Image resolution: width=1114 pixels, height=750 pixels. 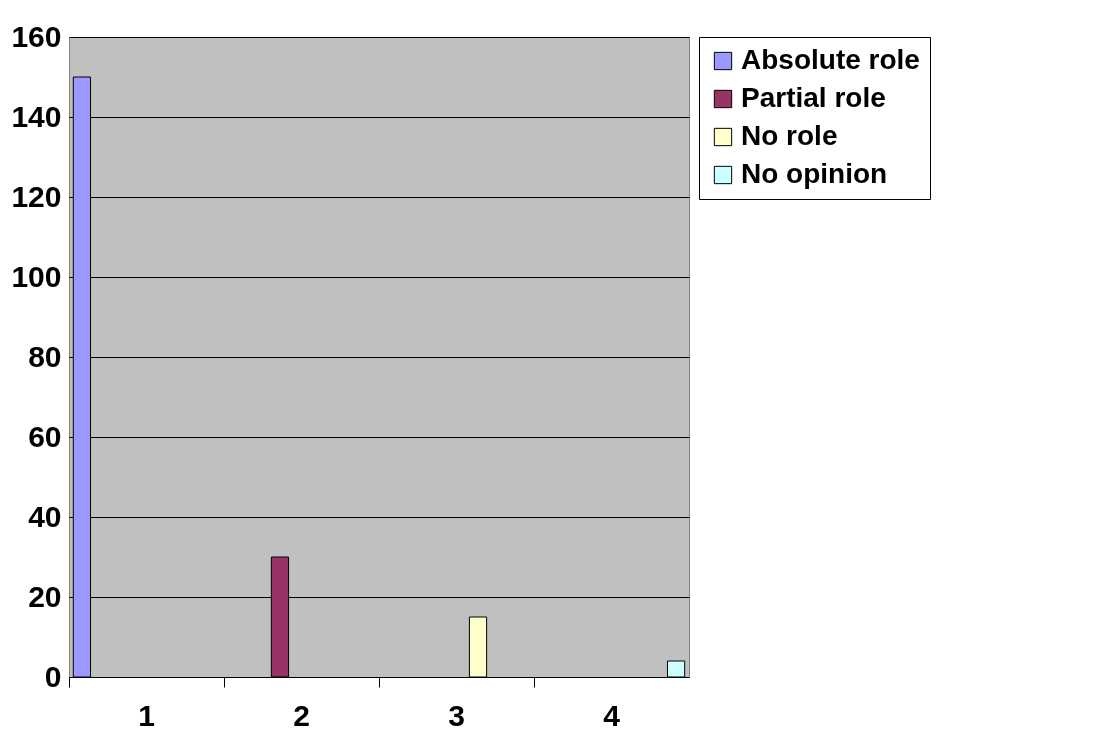 What do you see at coordinates (36, 196) in the screenshot?
I see `y-tick-label: 120` at bounding box center [36, 196].